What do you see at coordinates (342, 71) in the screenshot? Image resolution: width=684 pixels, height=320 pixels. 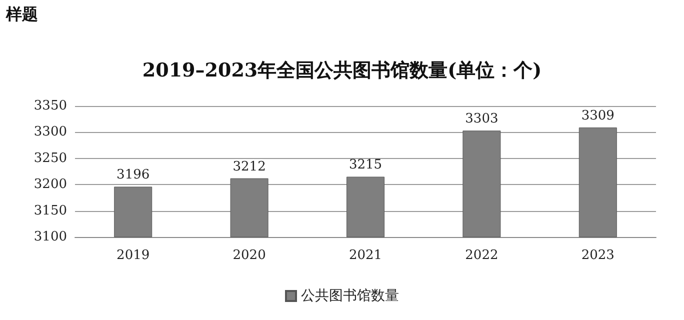 I see `chart-title: 2019–2023年全国公共图书馆数量(单位：个)` at bounding box center [342, 71].